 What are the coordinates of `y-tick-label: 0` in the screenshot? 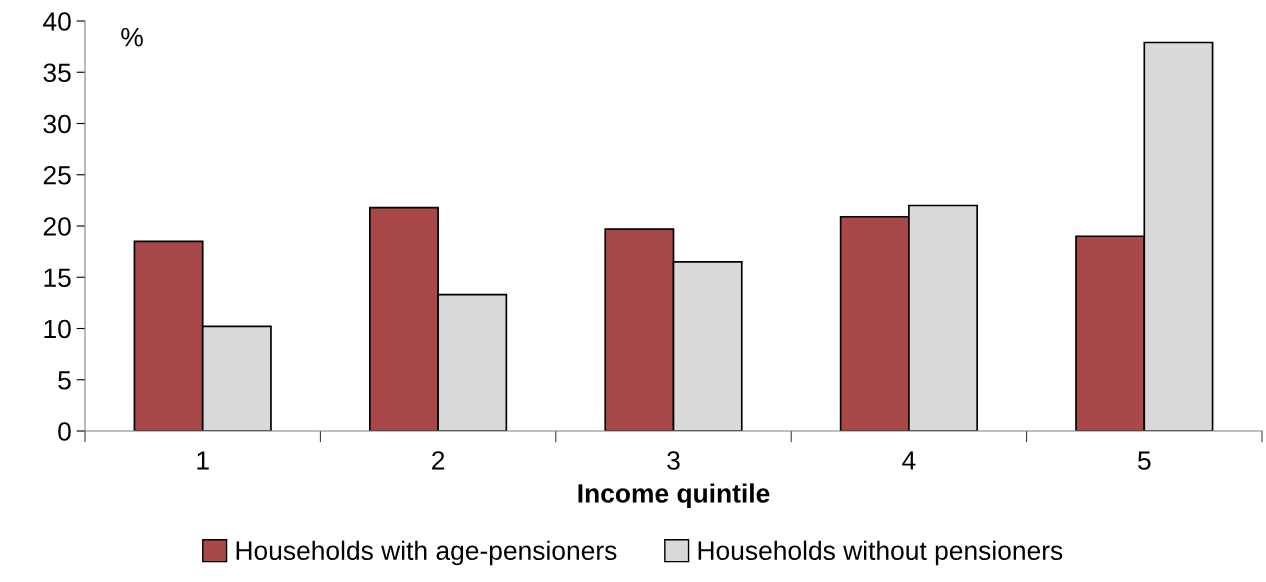 It's located at (64, 431).